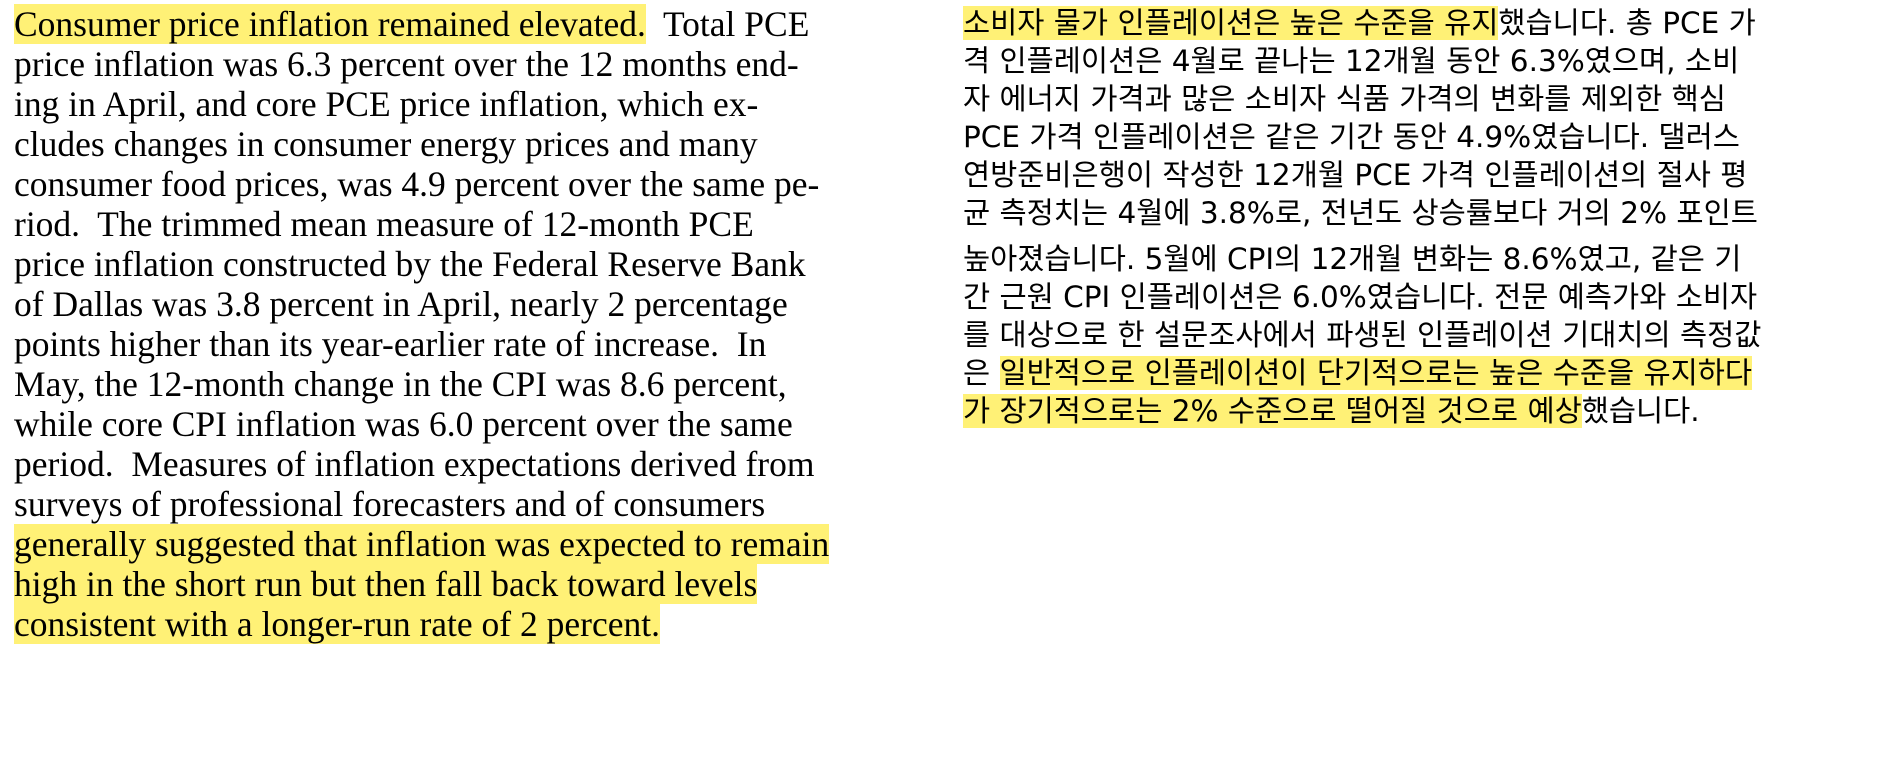  What do you see at coordinates (1360, 297) in the screenshot?
I see `korean-line: 간 근원 CPI 인플레이션은 6.0%였습니다. 전문 예측가와 소비자` at bounding box center [1360, 297].